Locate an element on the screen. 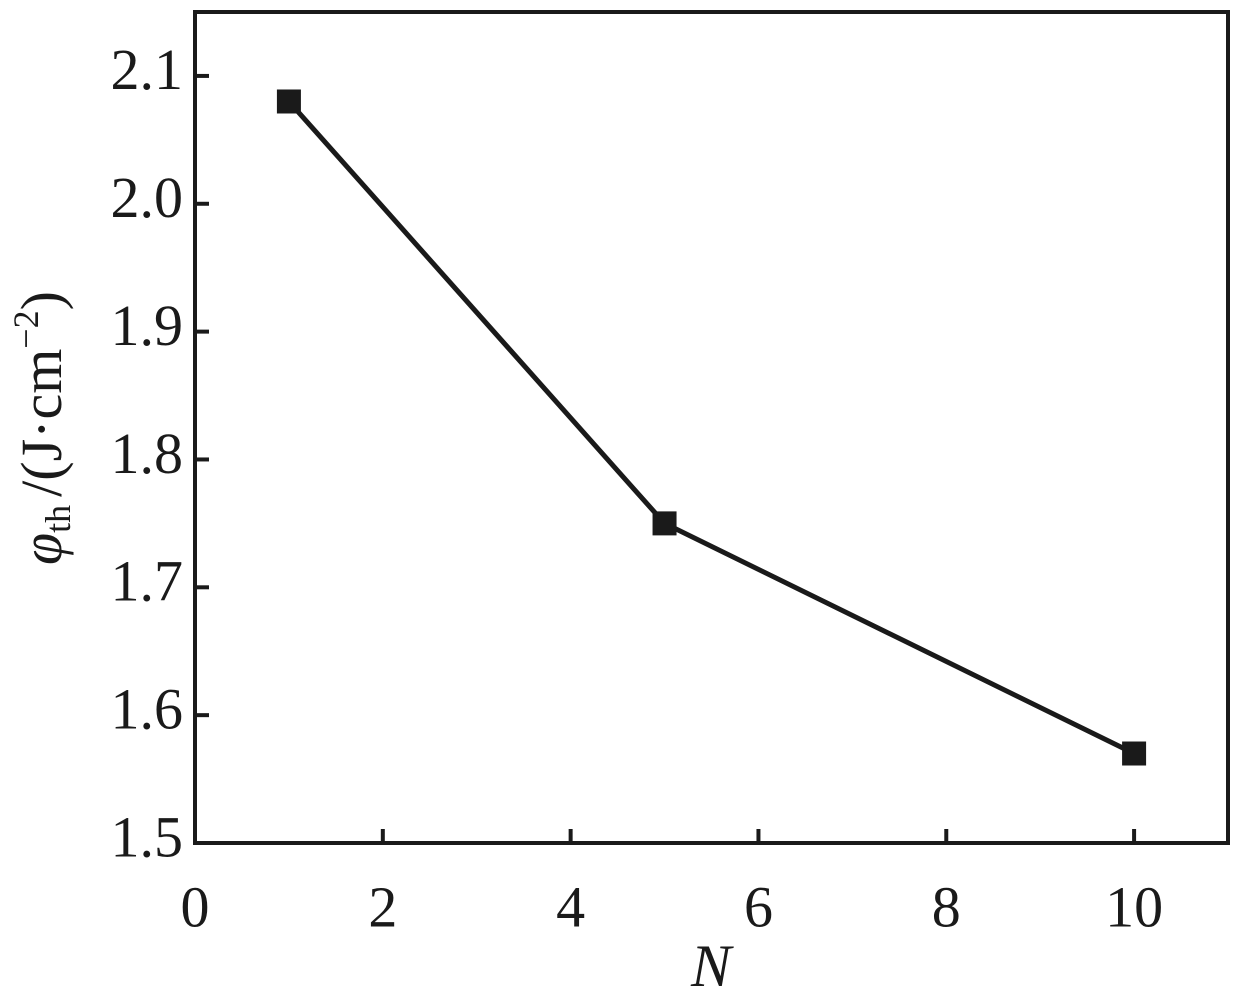 The width and height of the screenshot is (1240, 1000). x-tick-label: 10 is located at coordinates (1134, 906).